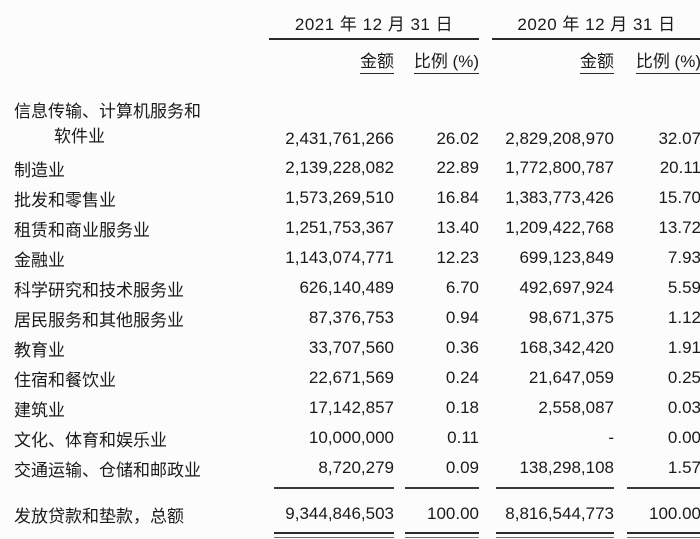 The height and width of the screenshot is (539, 700). I want to click on ratio-2021-cell: 0.09, so click(462, 467).